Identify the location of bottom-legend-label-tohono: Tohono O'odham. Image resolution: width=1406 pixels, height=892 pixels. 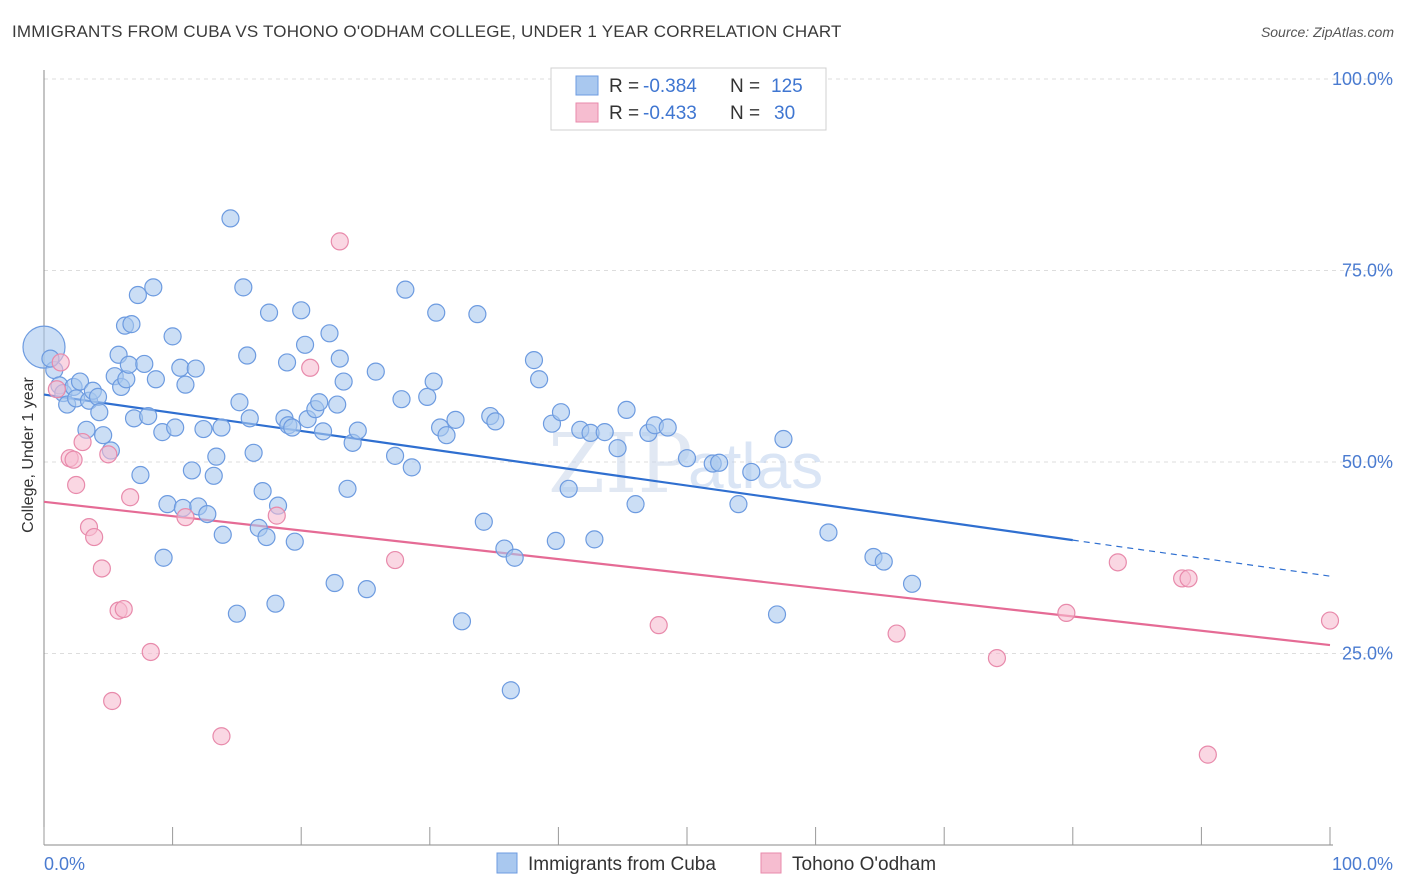
(864, 864).